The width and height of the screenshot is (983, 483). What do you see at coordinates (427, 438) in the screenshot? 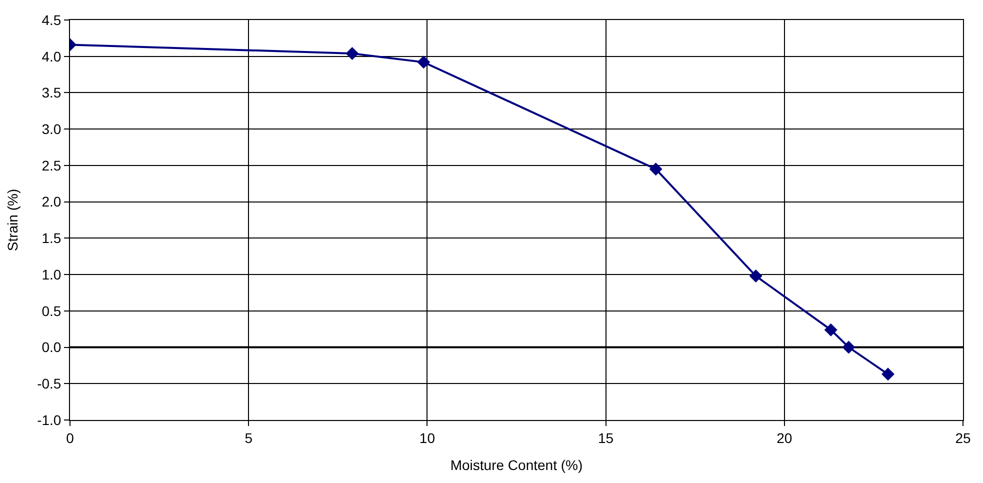
I see `x-tick-label: 10` at bounding box center [427, 438].